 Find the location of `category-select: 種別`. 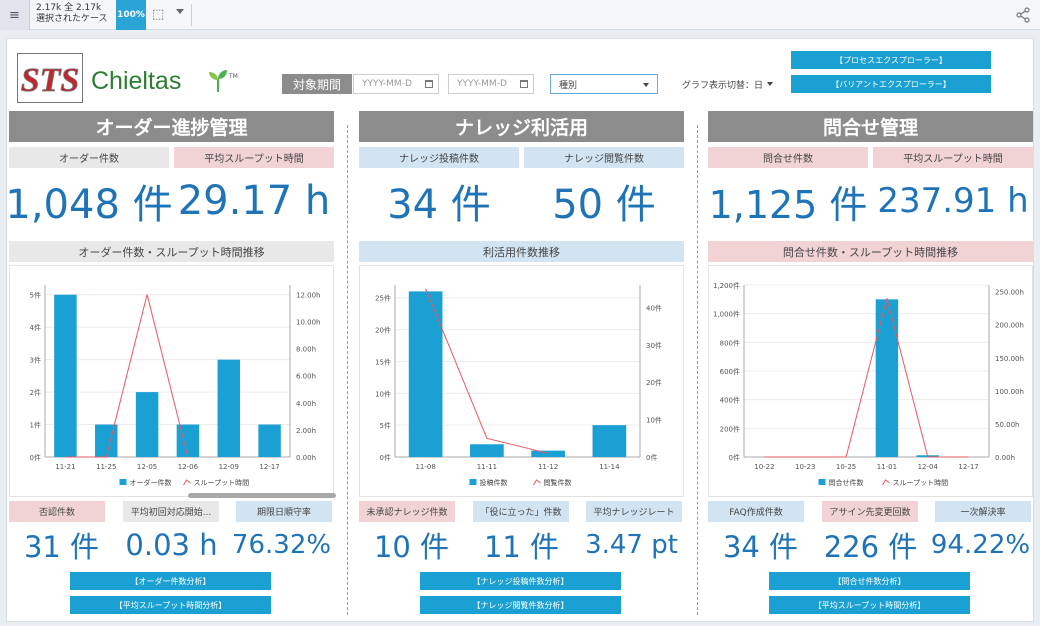

category-select: 種別 is located at coordinates (604, 84).